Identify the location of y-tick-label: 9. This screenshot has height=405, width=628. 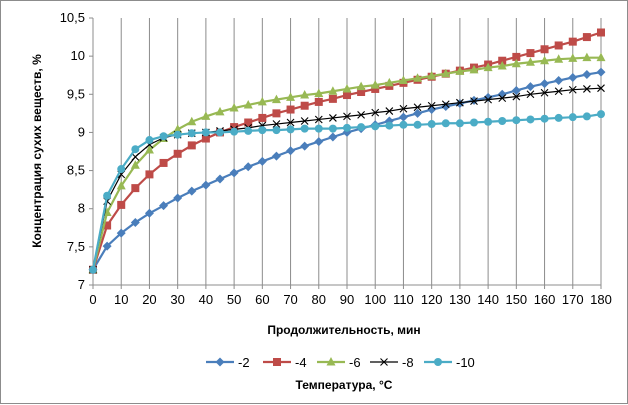
(81, 131).